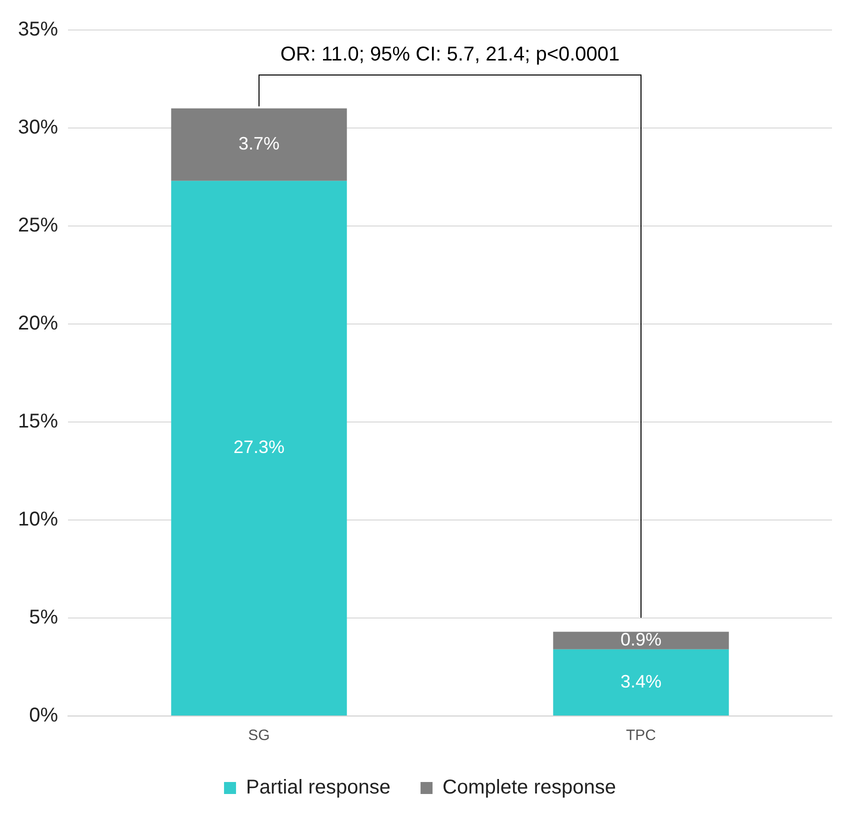 This screenshot has height=818, width=850. What do you see at coordinates (259, 735) in the screenshot?
I see `x-tick-label: SG` at bounding box center [259, 735].